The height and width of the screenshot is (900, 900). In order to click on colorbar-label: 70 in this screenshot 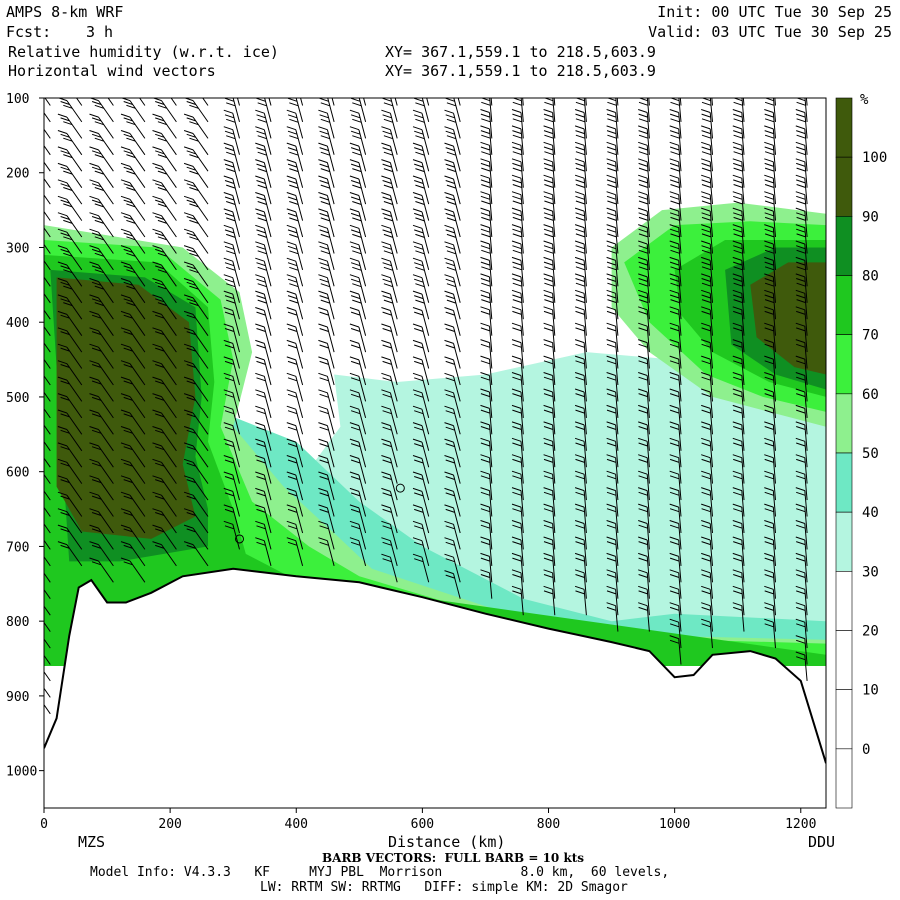, I will do `click(870, 336)`.